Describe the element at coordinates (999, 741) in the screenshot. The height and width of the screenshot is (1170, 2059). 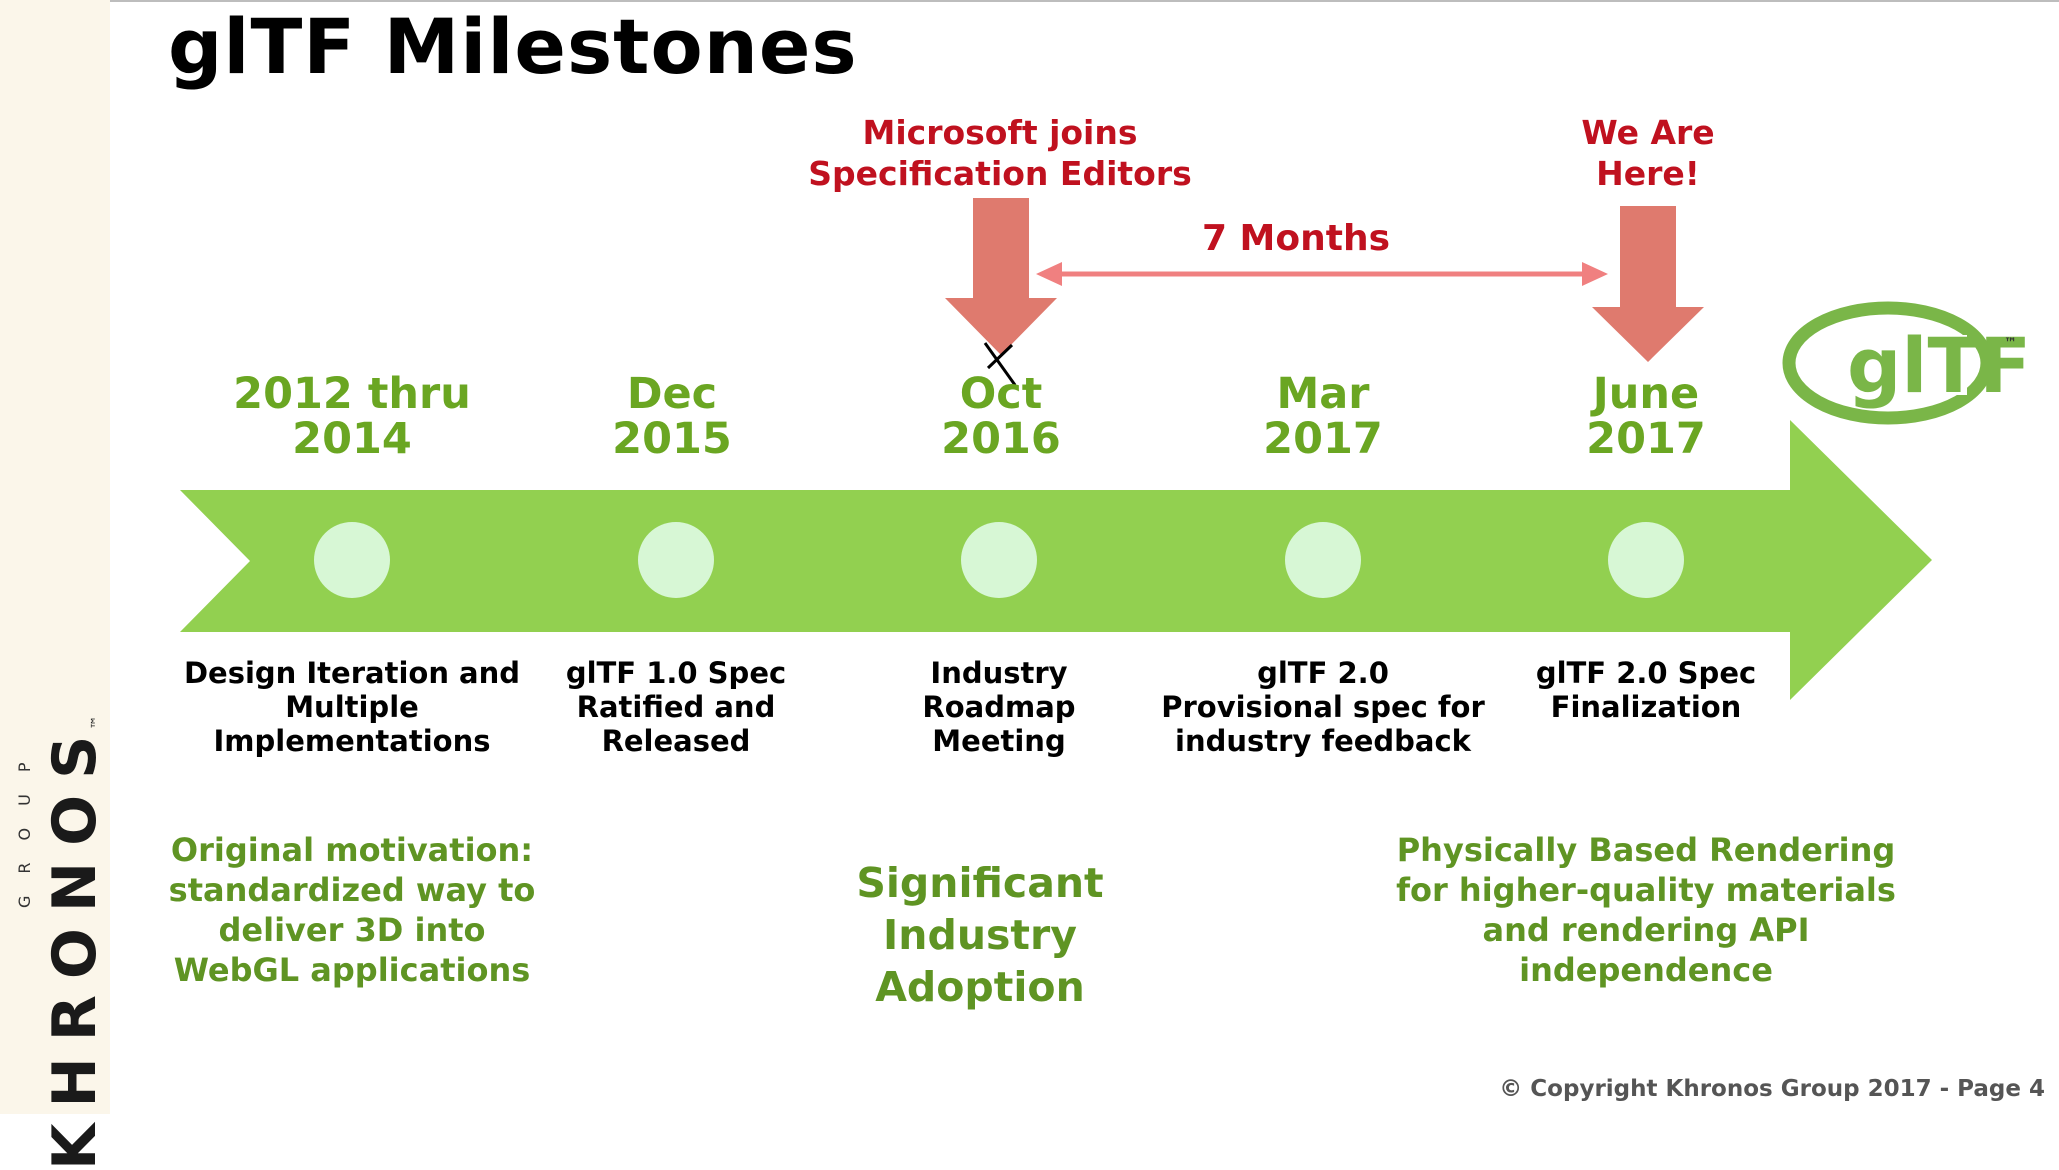
I see `milestone-desc-3-line3: Meeting` at that location.